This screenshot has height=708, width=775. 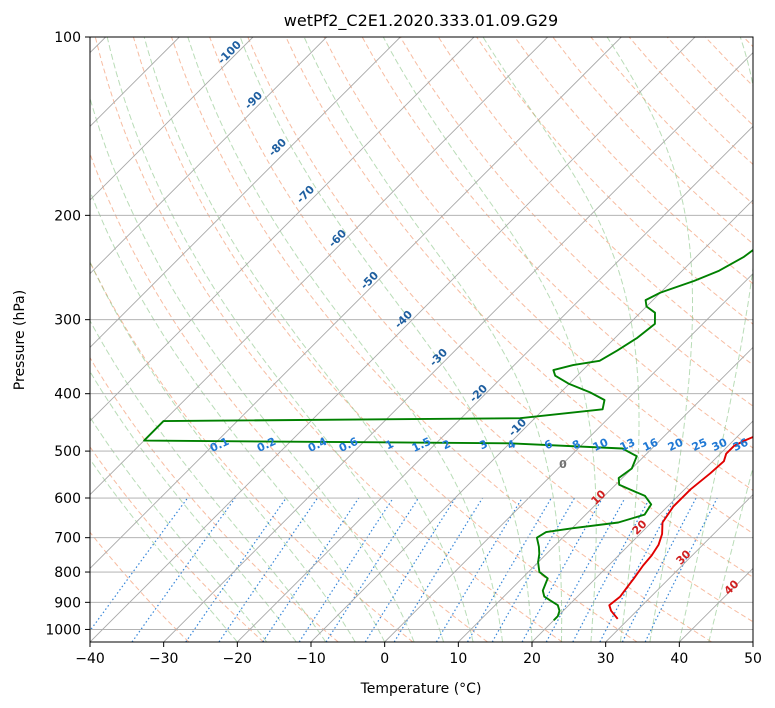 What do you see at coordinates (67, 334) in the screenshot?
I see `y-axis: 100 200 300 400 500 600 700 800 900 1000` at bounding box center [67, 334].